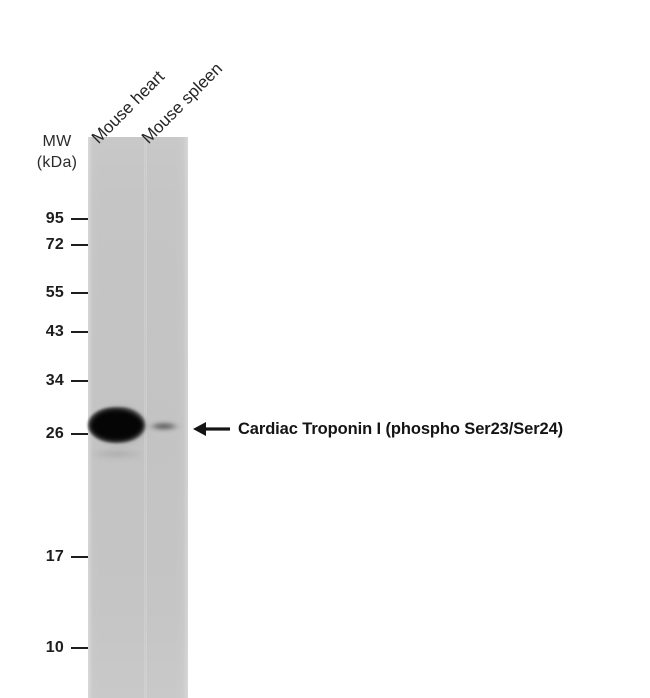  I want to click on band-annotation-label: Cardiac Troponin I (phospho Ser23/Ser24), so click(401, 428).